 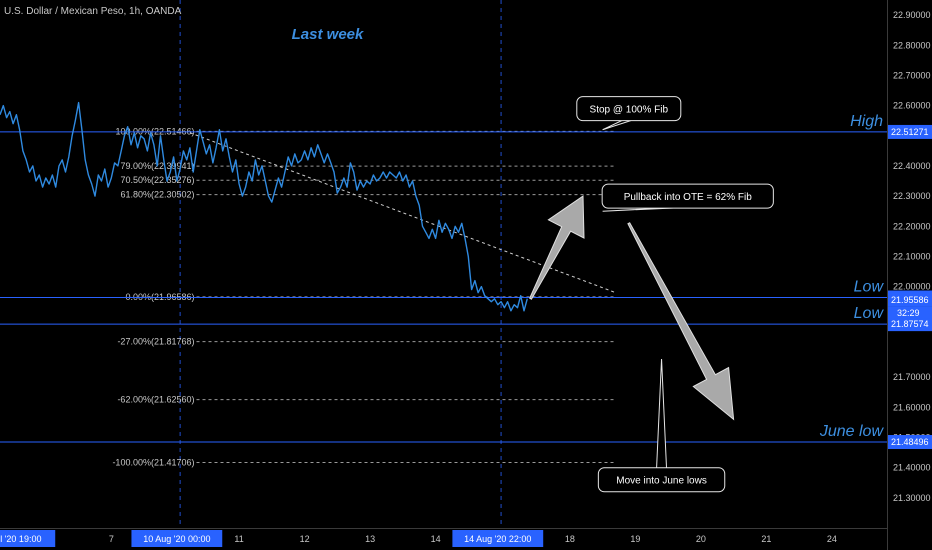 What do you see at coordinates (766, 539) in the screenshot?
I see `time-tick-label: 21` at bounding box center [766, 539].